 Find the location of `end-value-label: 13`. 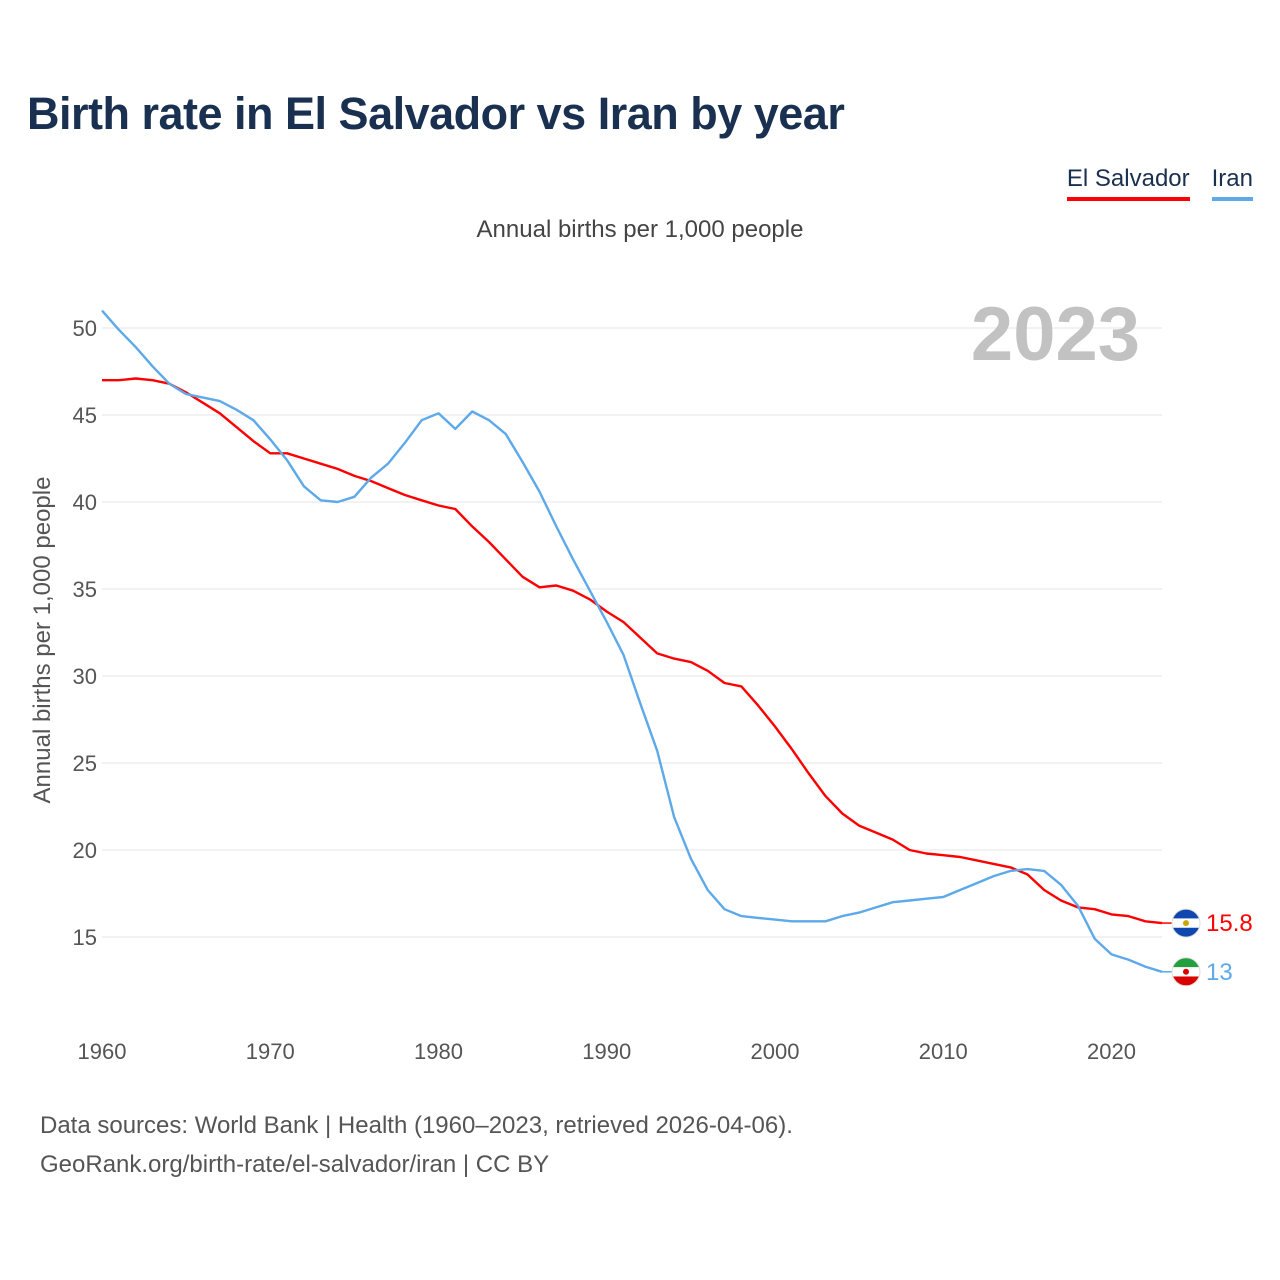

end-value-label: 13 is located at coordinates (1219, 972).